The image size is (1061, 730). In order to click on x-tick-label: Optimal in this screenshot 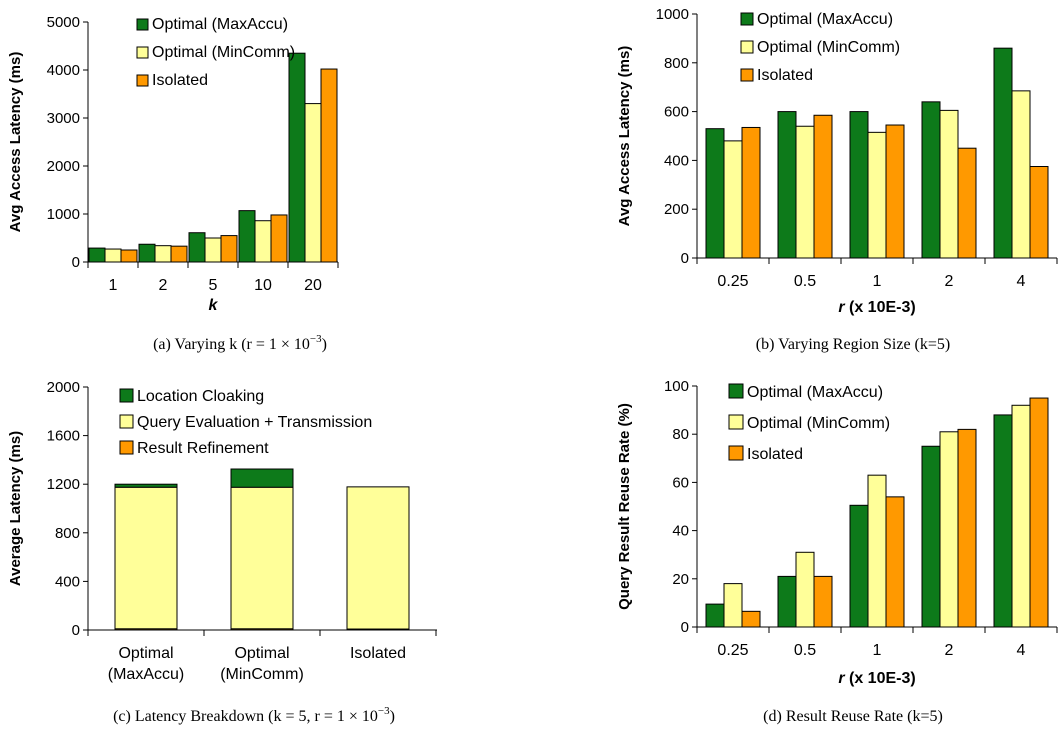, I will do `click(261, 653)`.